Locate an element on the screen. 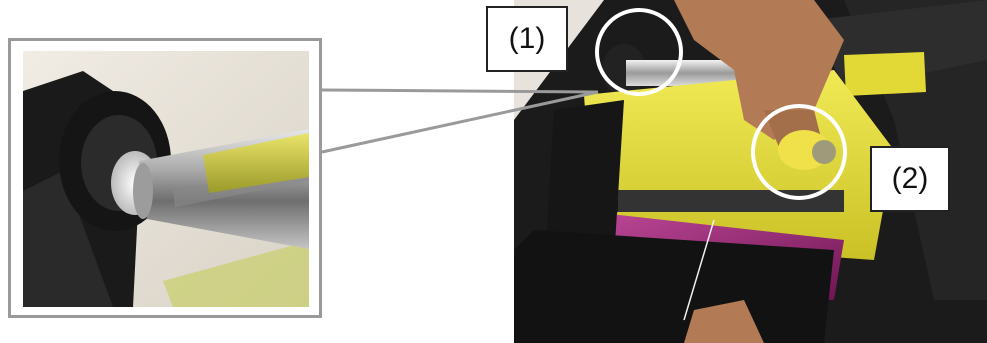 Image resolution: width=987 pixels, height=343 pixels. callout-text-2: (2) is located at coordinates (910, 178).